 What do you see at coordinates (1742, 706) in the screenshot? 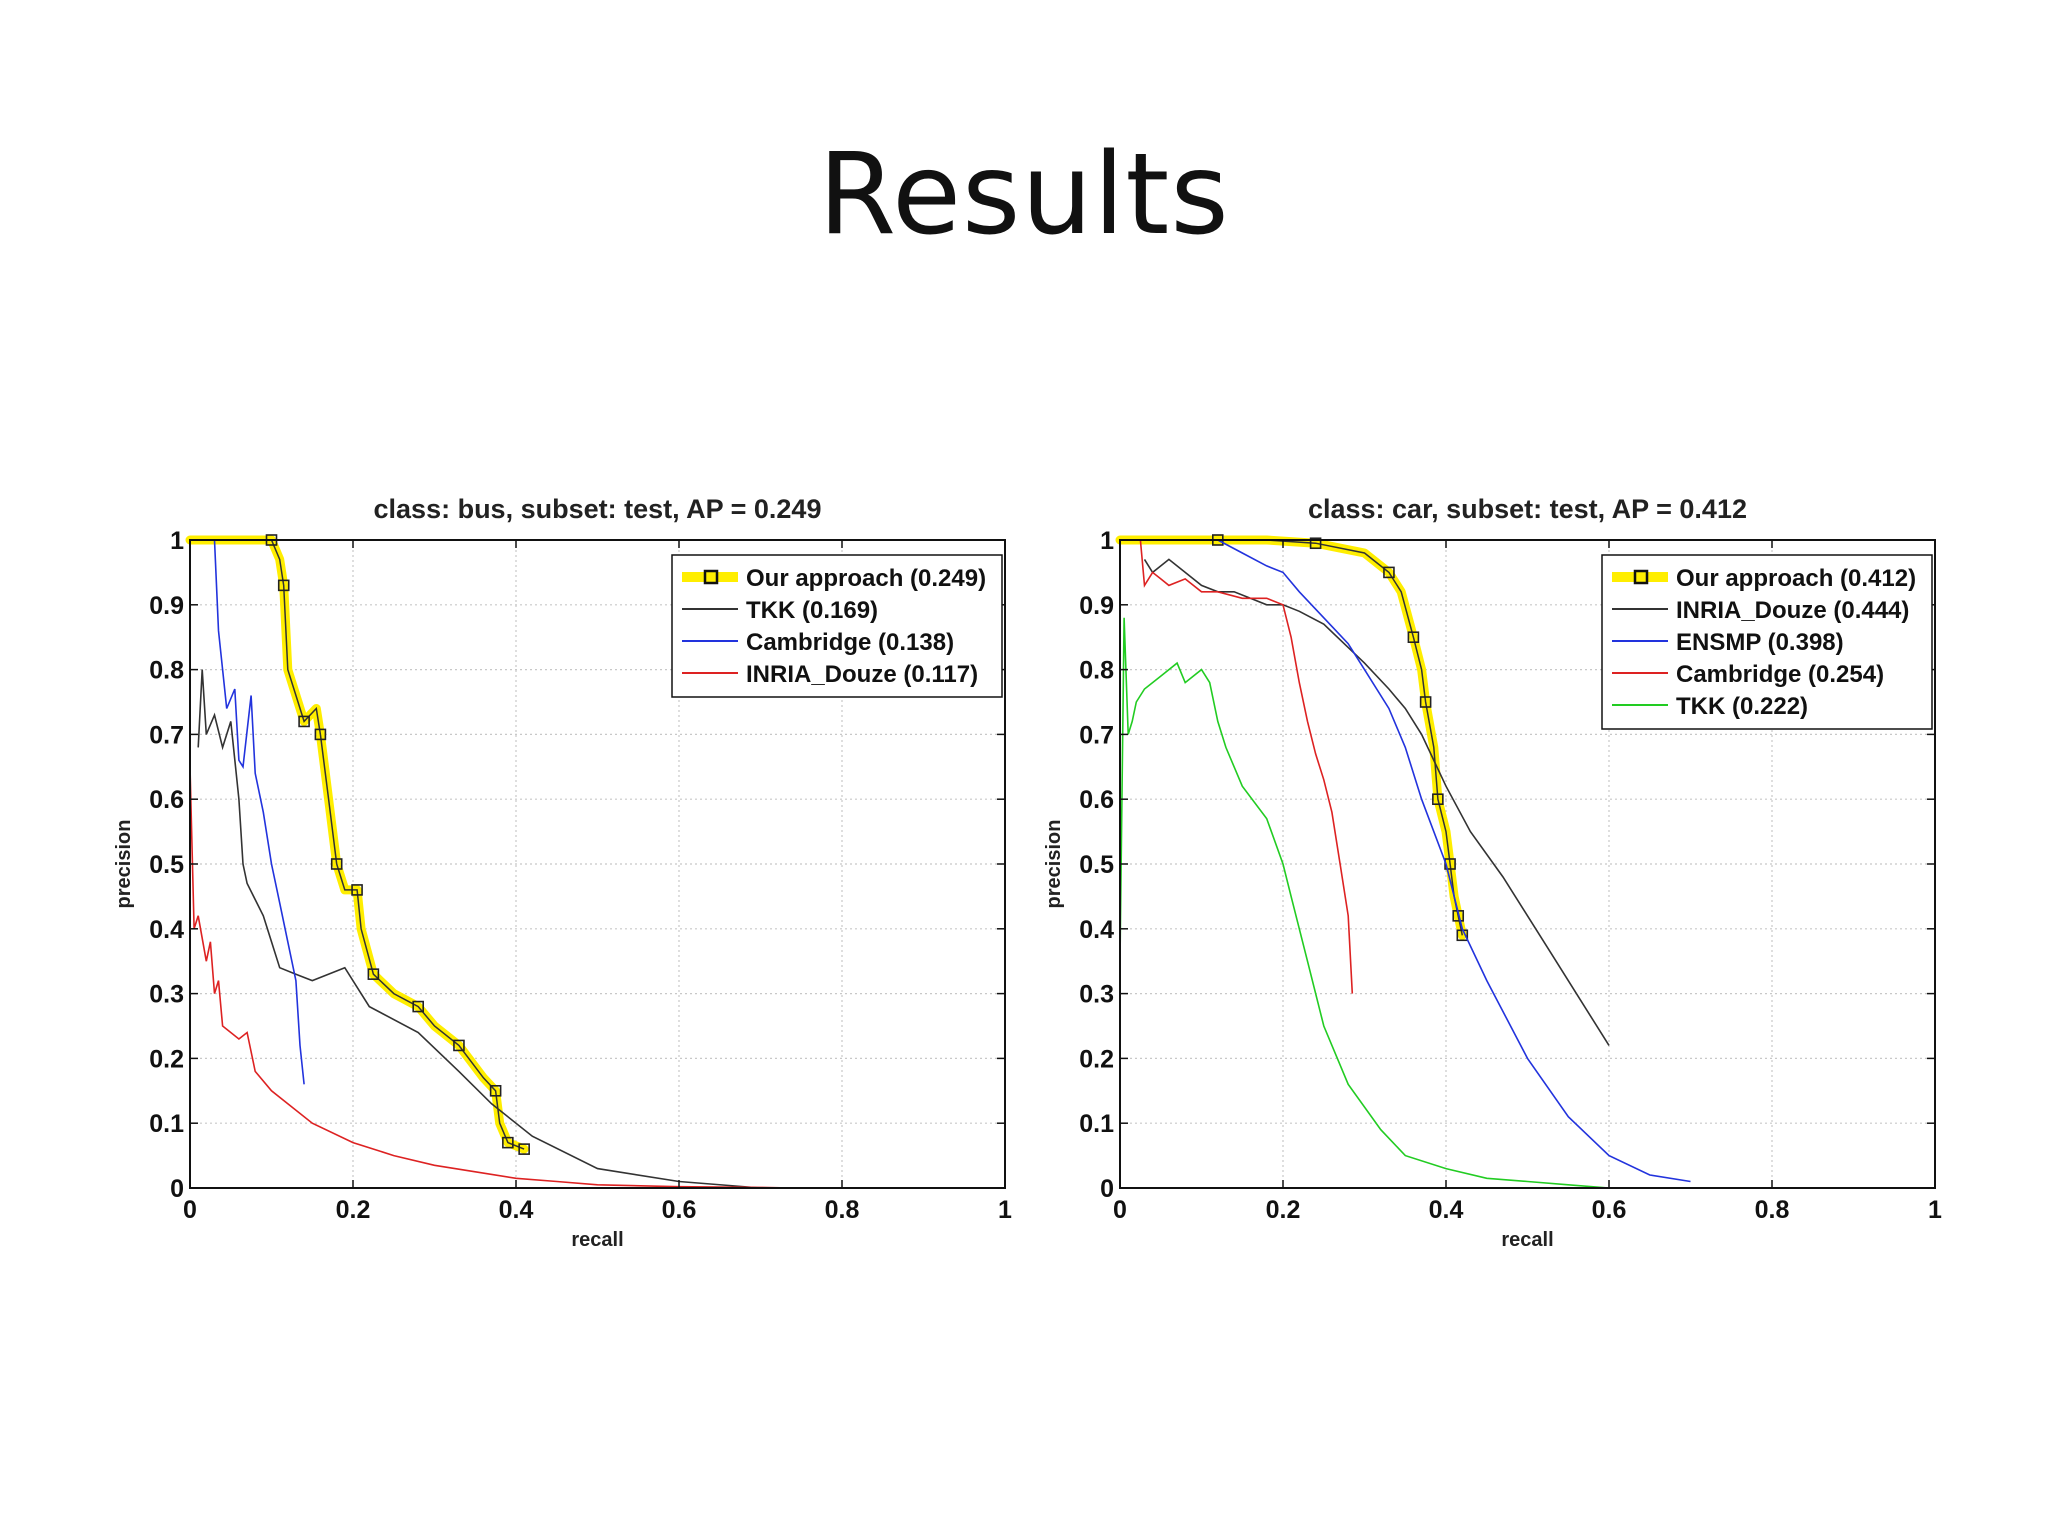
I see `legend-entry: TKK (0.222)` at bounding box center [1742, 706].